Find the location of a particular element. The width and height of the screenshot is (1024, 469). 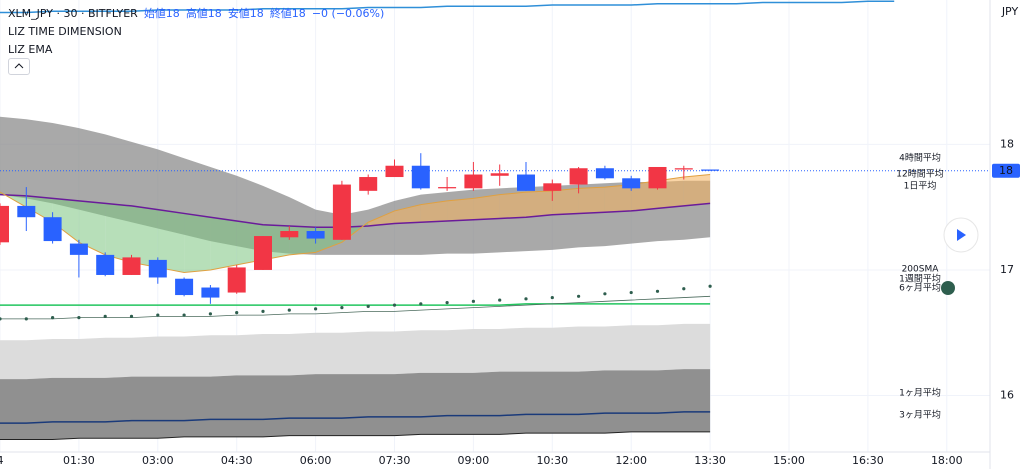

current-price-label: 18 is located at coordinates (1006, 170).